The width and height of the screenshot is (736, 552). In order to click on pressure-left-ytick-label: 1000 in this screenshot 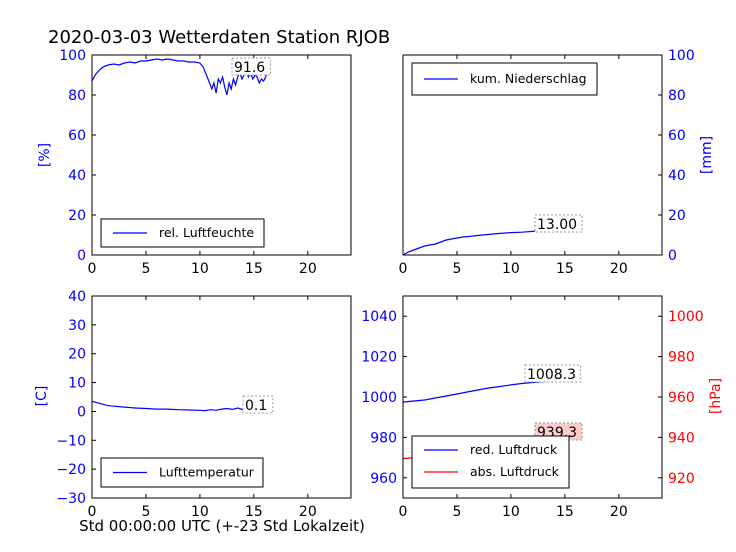, I will do `click(379, 398)`.